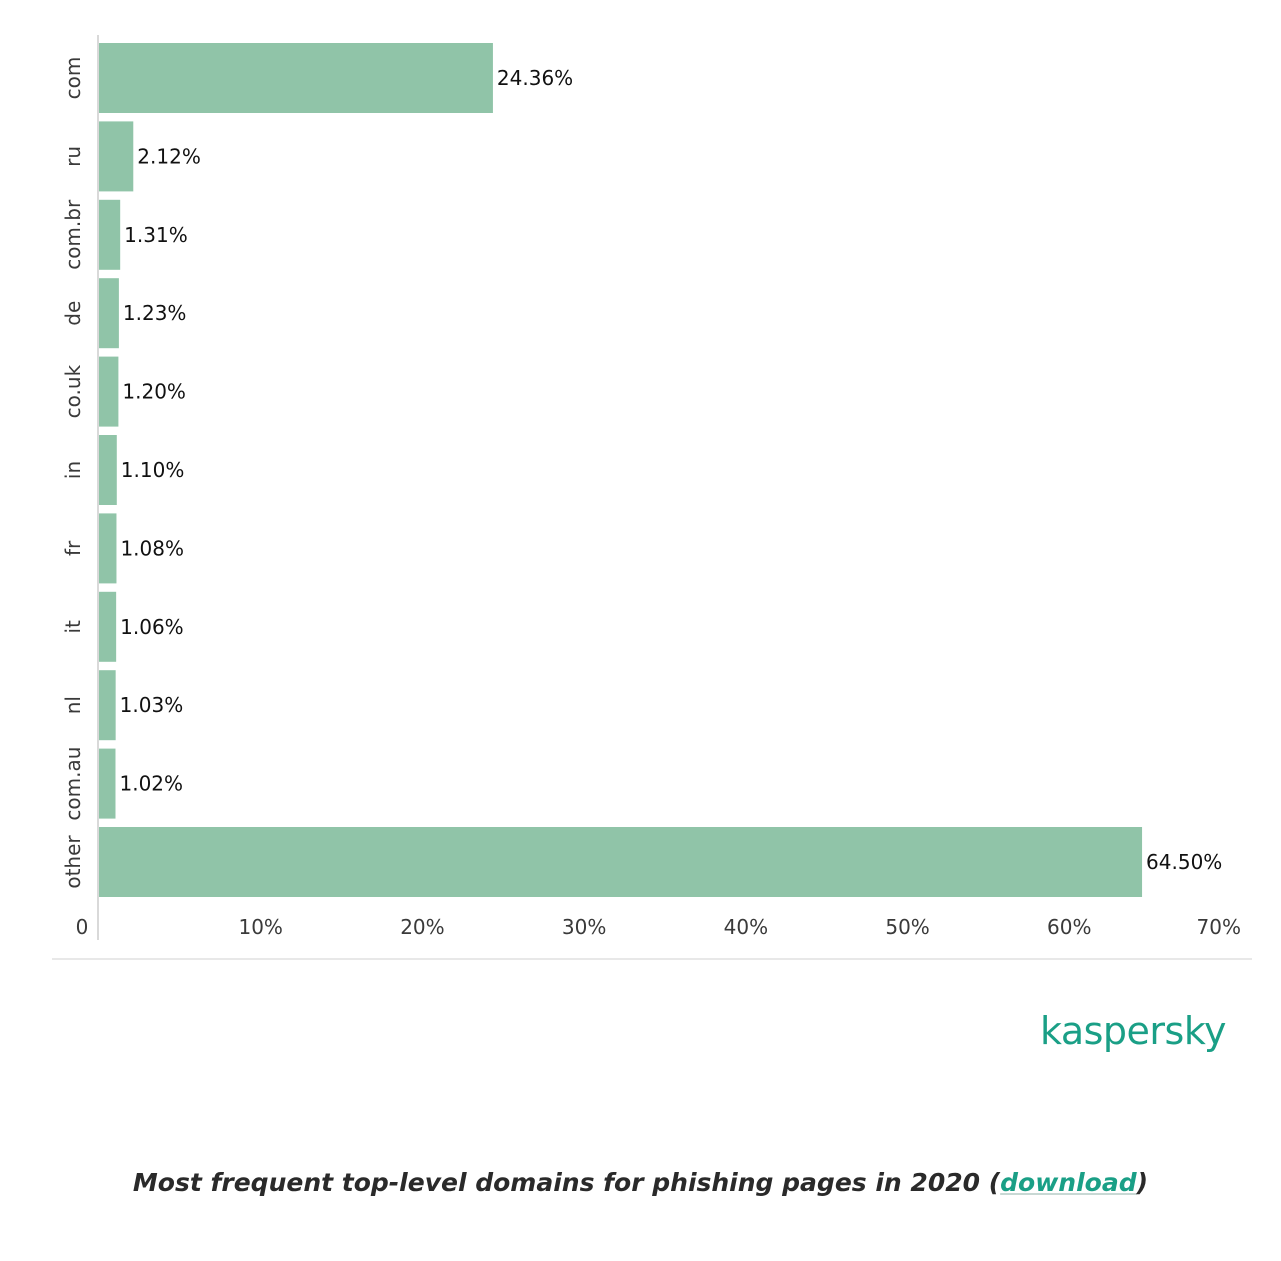  What do you see at coordinates (73, 470) in the screenshot?
I see `category-label-in: in` at bounding box center [73, 470].